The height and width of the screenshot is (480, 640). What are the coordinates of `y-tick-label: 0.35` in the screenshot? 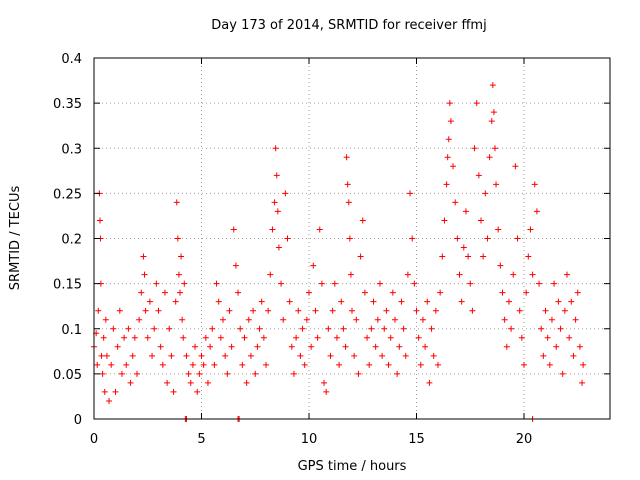 It's located at (67, 104).